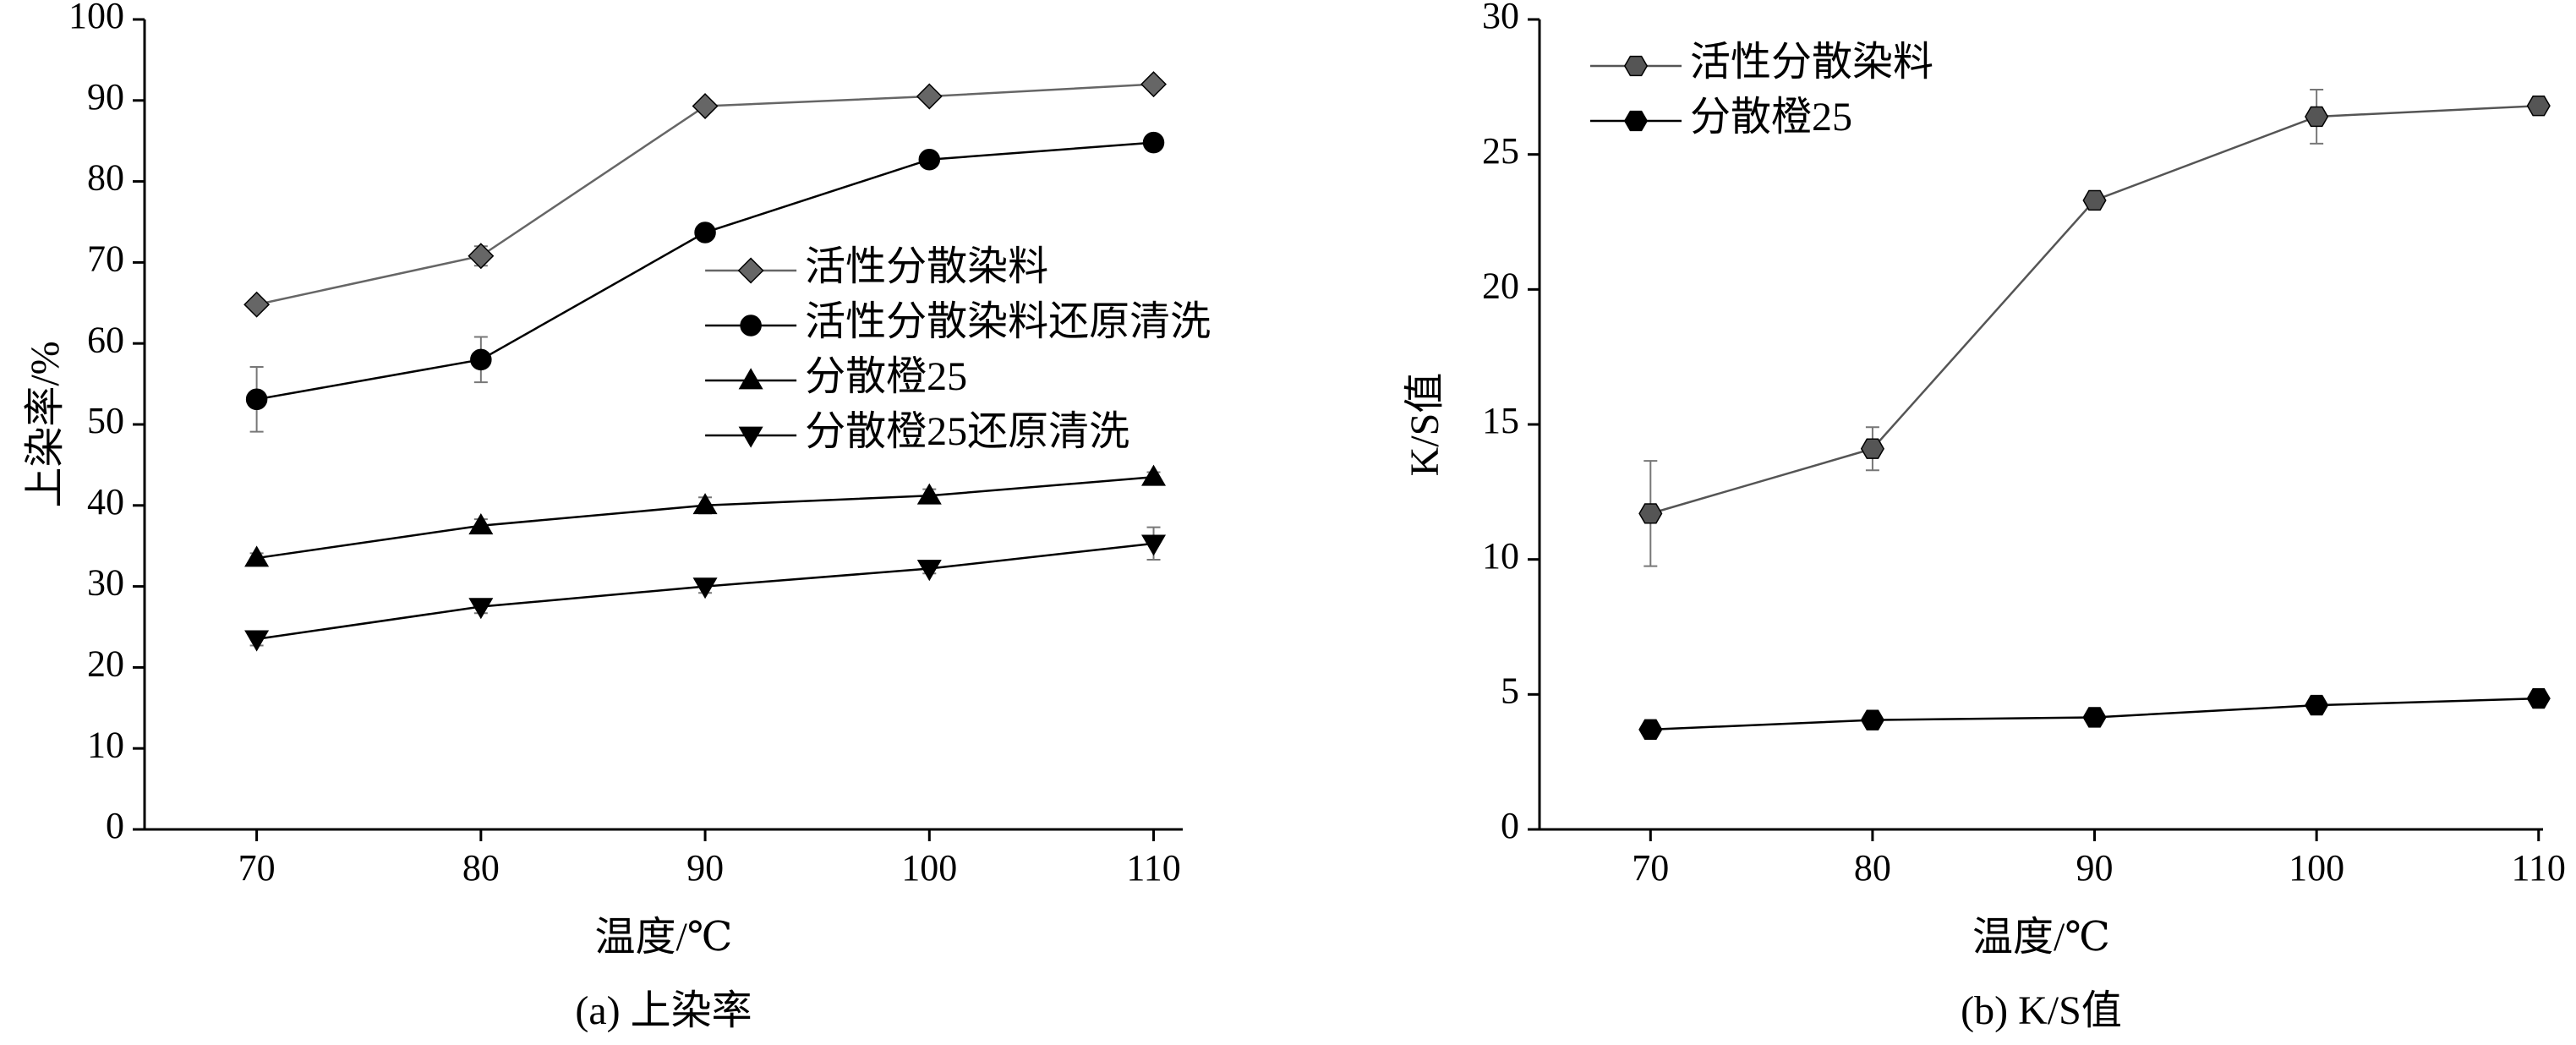  Describe the element at coordinates (106, 340) in the screenshot. I see `y-tick-label: 60` at that location.